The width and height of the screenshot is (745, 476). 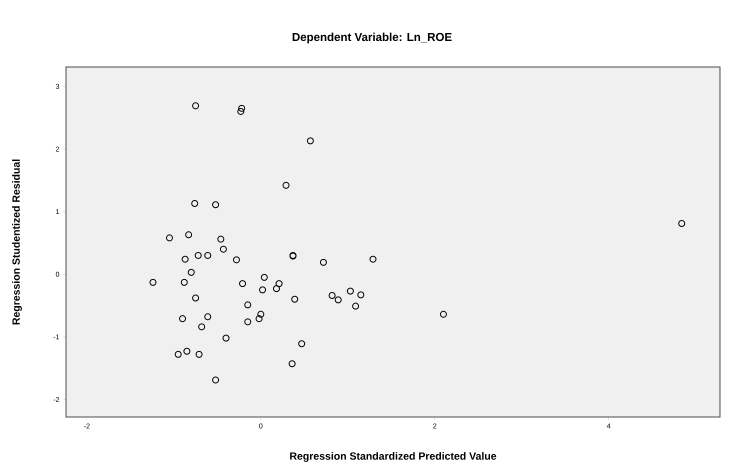 What do you see at coordinates (17, 242) in the screenshot?
I see `y-axis-title: Regression Studentized Residual` at bounding box center [17, 242].